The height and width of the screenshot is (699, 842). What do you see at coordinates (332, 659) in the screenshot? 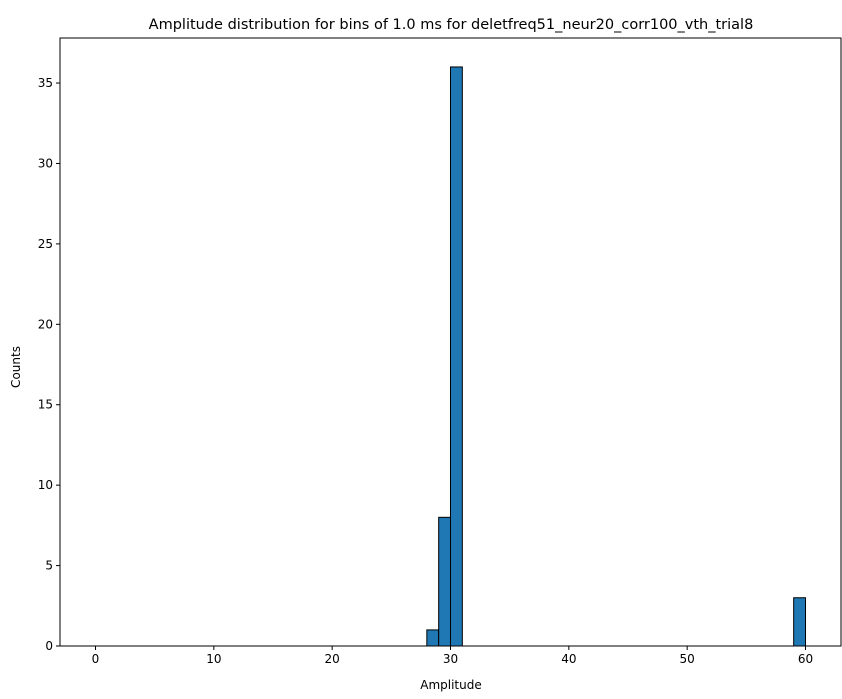
I see `x-tick-label-2: 20` at bounding box center [332, 659].